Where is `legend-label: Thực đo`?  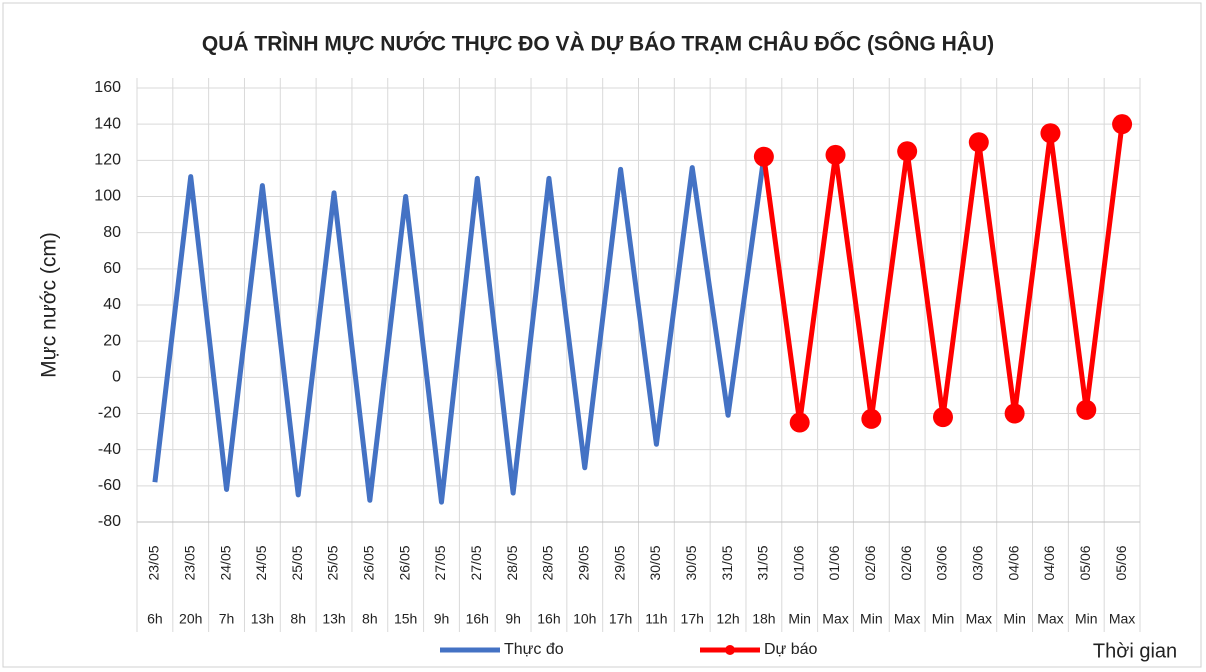
legend-label: Thực đo is located at coordinates (534, 649).